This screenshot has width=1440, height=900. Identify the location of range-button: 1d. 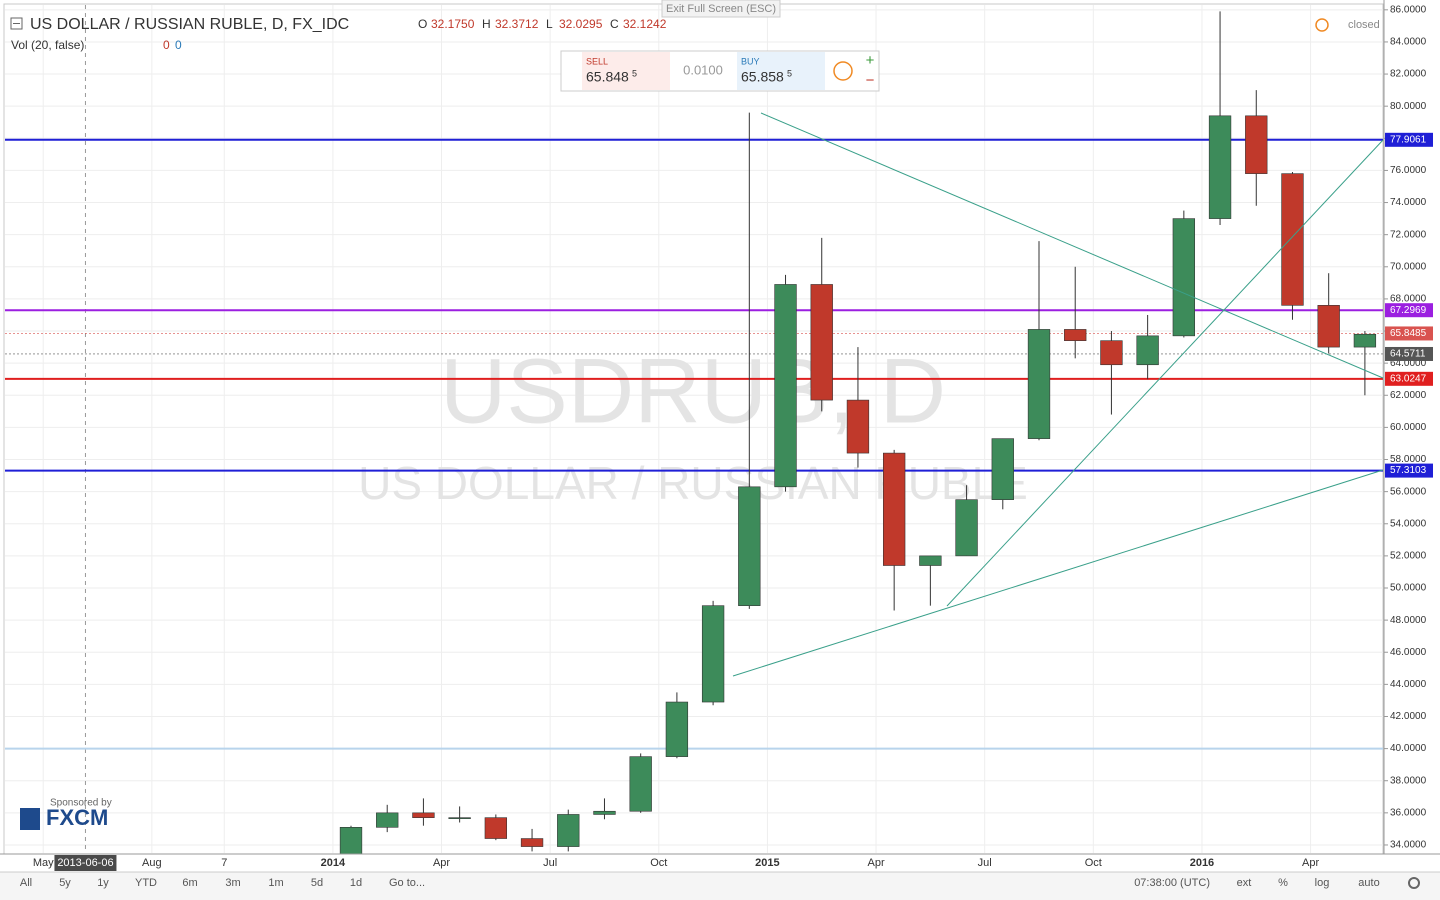
(356, 883).